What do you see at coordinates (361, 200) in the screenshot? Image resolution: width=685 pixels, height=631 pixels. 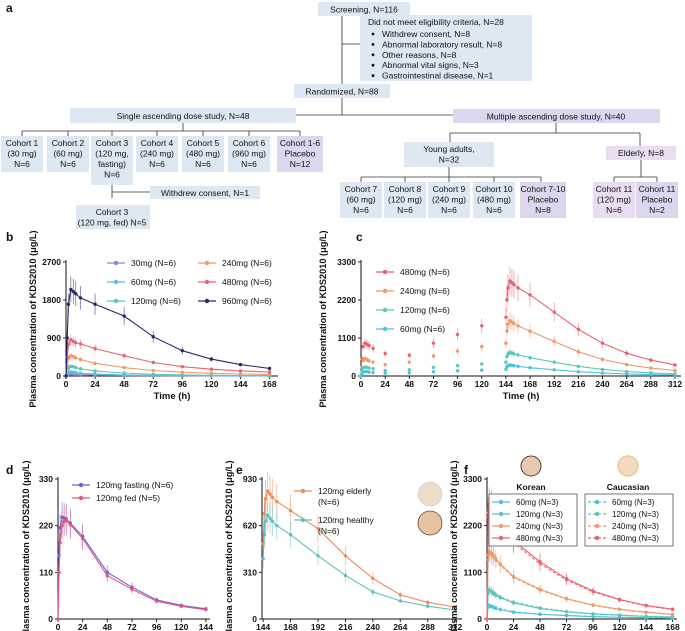 I see `mad-cohort-box` at bounding box center [361, 200].